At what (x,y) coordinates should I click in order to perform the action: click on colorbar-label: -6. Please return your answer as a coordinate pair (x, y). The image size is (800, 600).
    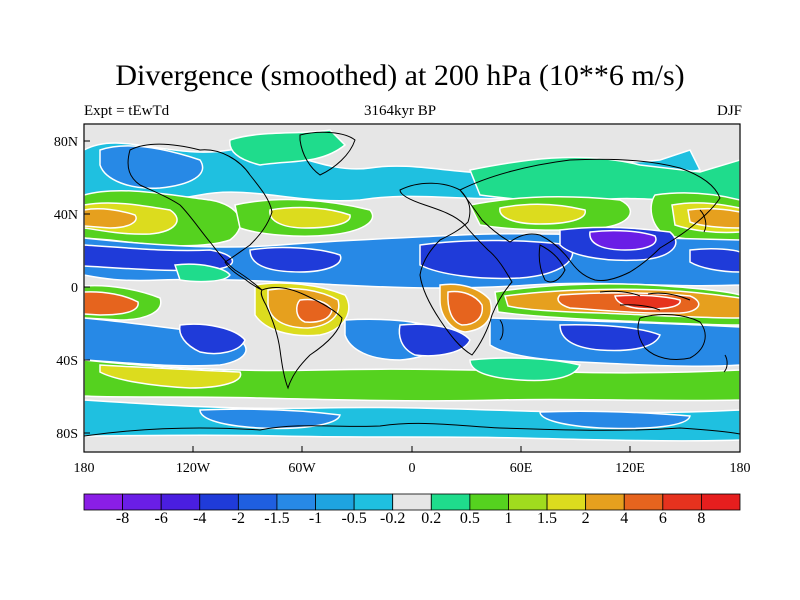
    Looking at the image, I should click on (161, 518).